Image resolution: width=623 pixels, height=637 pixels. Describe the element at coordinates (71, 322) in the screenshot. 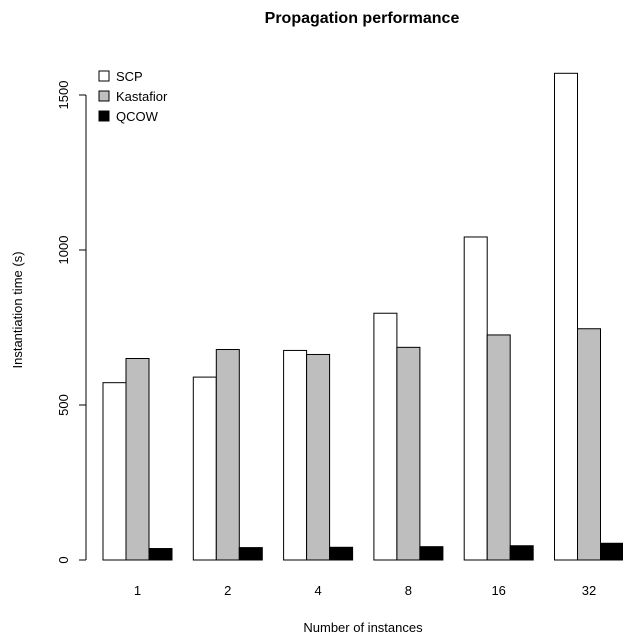

I see `y-axis: 0 500 1000 1500` at that location.